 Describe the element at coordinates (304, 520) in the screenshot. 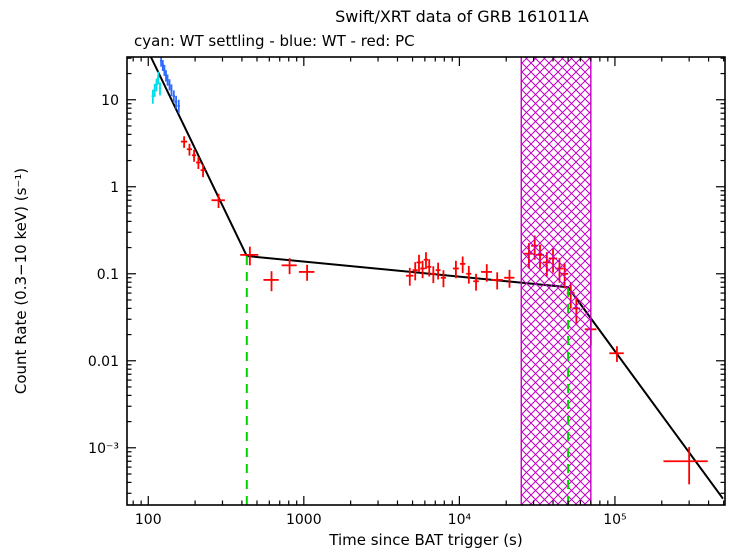

I see `x-tick-label: 1000` at that location.